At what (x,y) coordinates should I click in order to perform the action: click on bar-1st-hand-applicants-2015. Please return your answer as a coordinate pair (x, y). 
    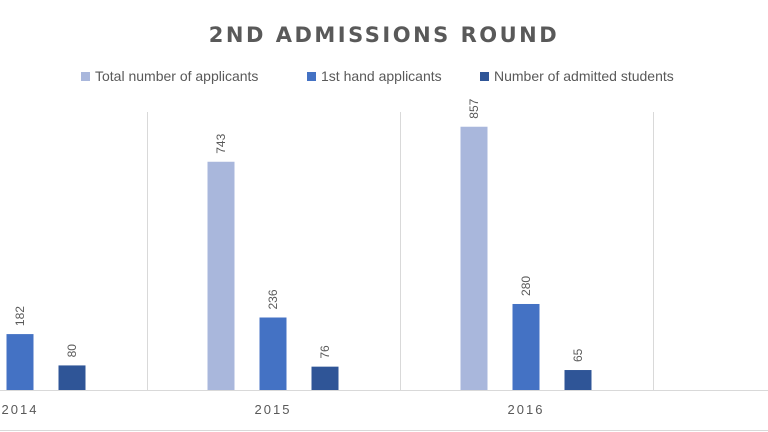
    Looking at the image, I should click on (273, 353).